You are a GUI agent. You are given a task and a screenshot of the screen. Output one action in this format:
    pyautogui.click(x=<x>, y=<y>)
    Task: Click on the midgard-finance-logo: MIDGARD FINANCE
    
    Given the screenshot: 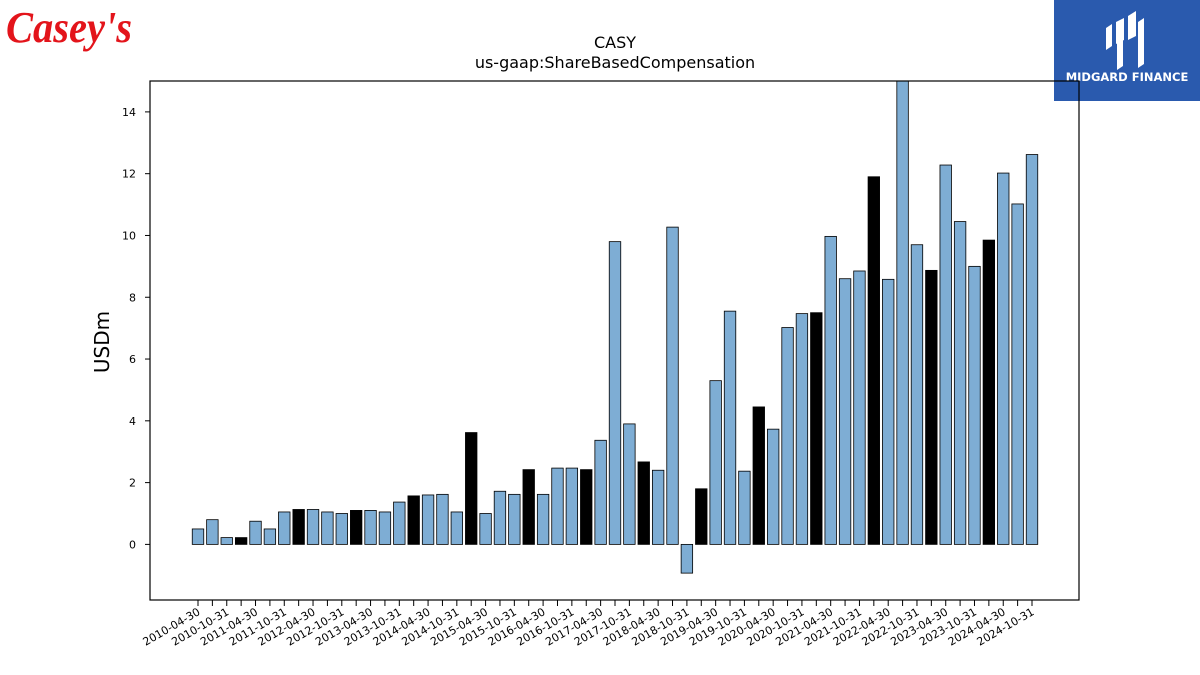 What is the action you would take?
    pyautogui.click(x=1127, y=50)
    